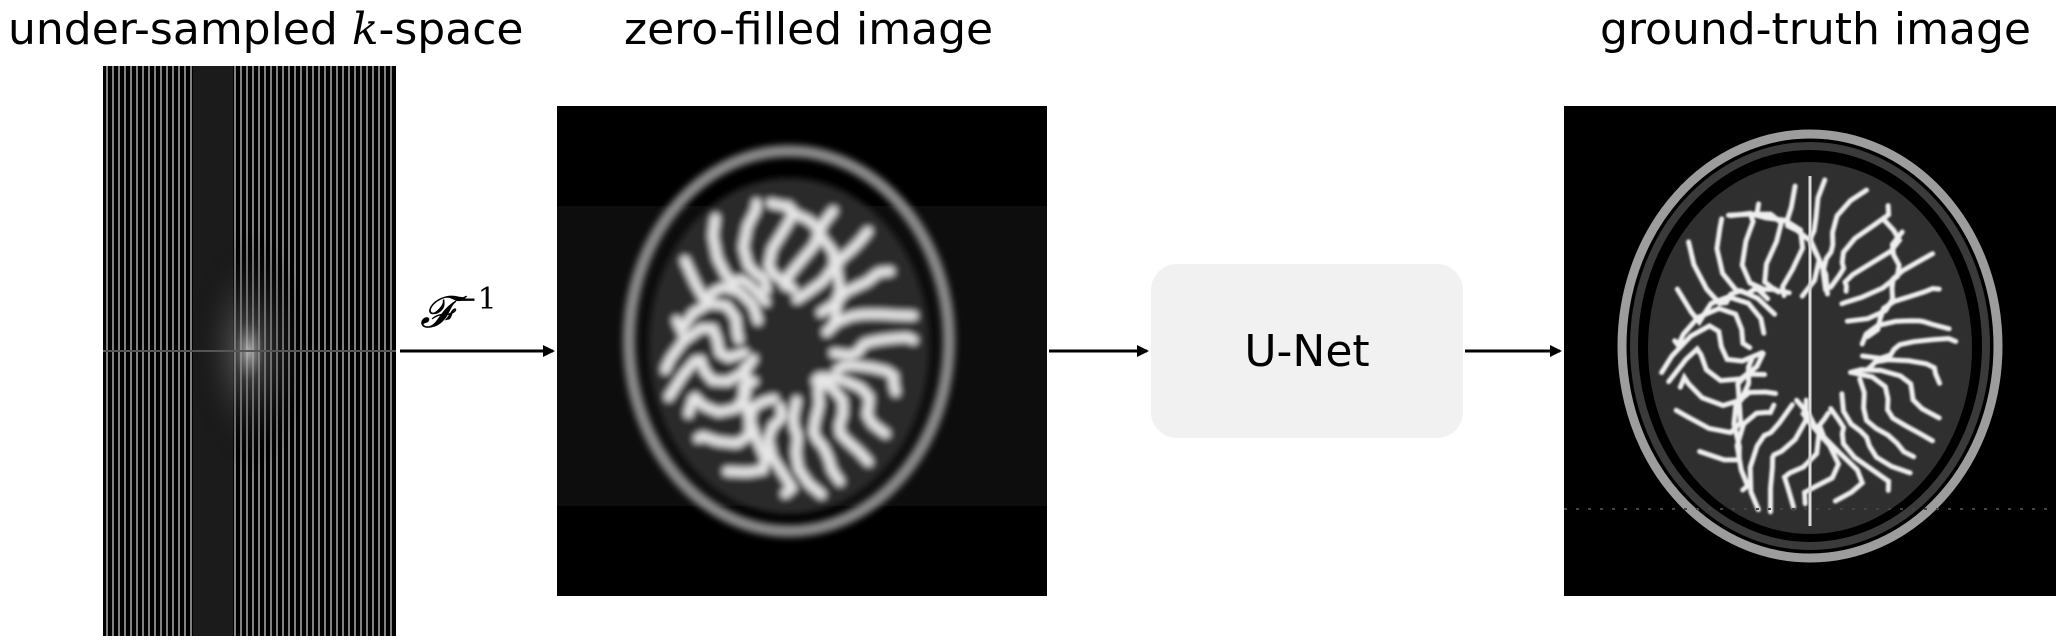  Describe the element at coordinates (1815, 29) in the screenshot. I see `ground-truth-title: ground-truth image` at that location.